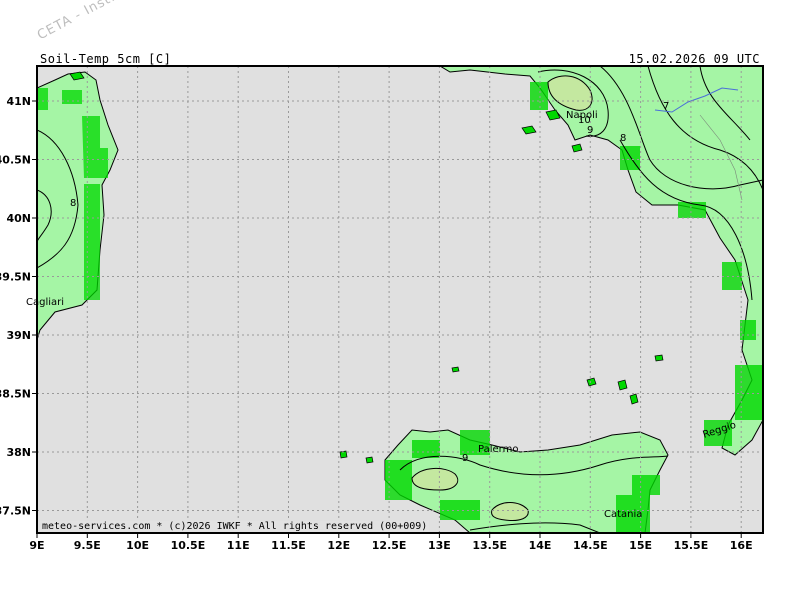  I want to click on city-label-cagliari: Cagliari, so click(45, 302).